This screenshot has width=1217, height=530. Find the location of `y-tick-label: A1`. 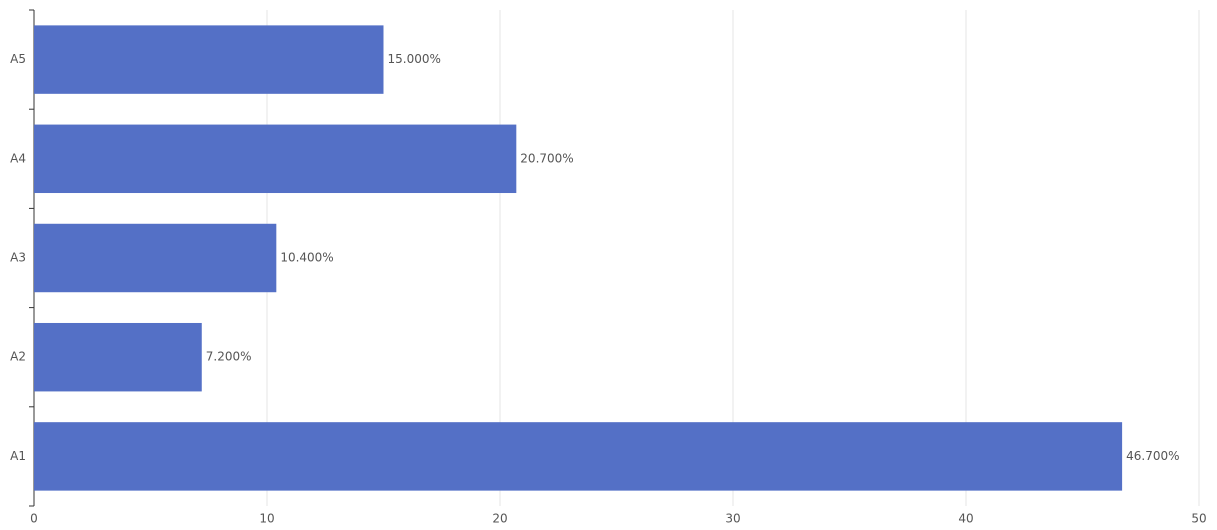

y-tick-label: A1 is located at coordinates (18, 456).